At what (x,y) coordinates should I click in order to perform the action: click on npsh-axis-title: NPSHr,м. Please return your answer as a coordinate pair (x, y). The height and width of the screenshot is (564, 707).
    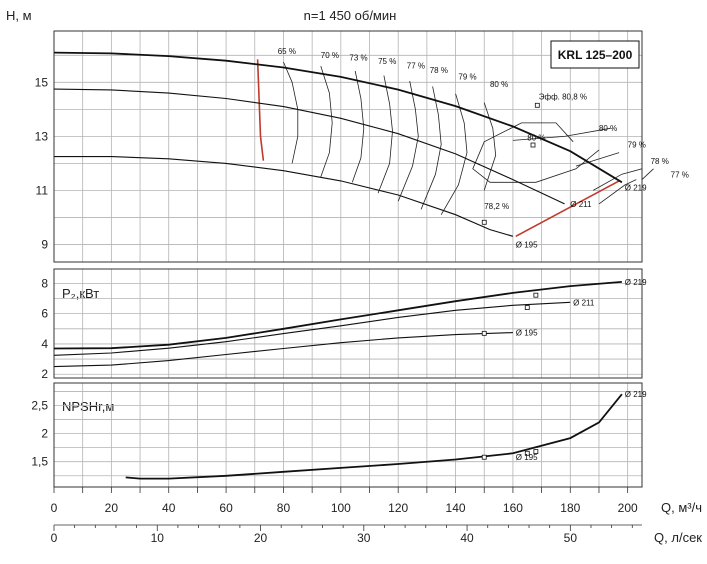
    Looking at the image, I should click on (88, 406).